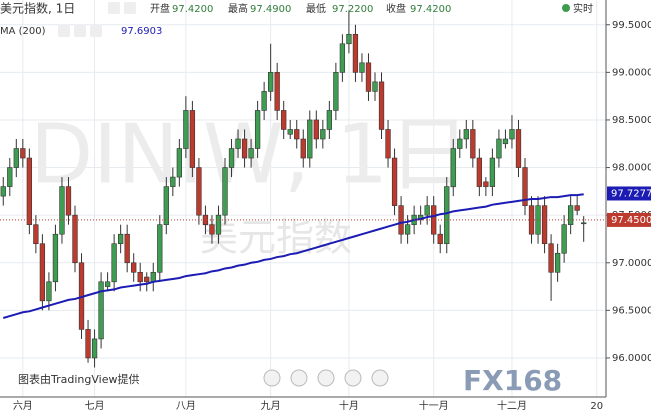 The height and width of the screenshot is (420, 651). What do you see at coordinates (631, 120) in the screenshot?
I see `y-tick-label: 98.5000` at bounding box center [631, 120].